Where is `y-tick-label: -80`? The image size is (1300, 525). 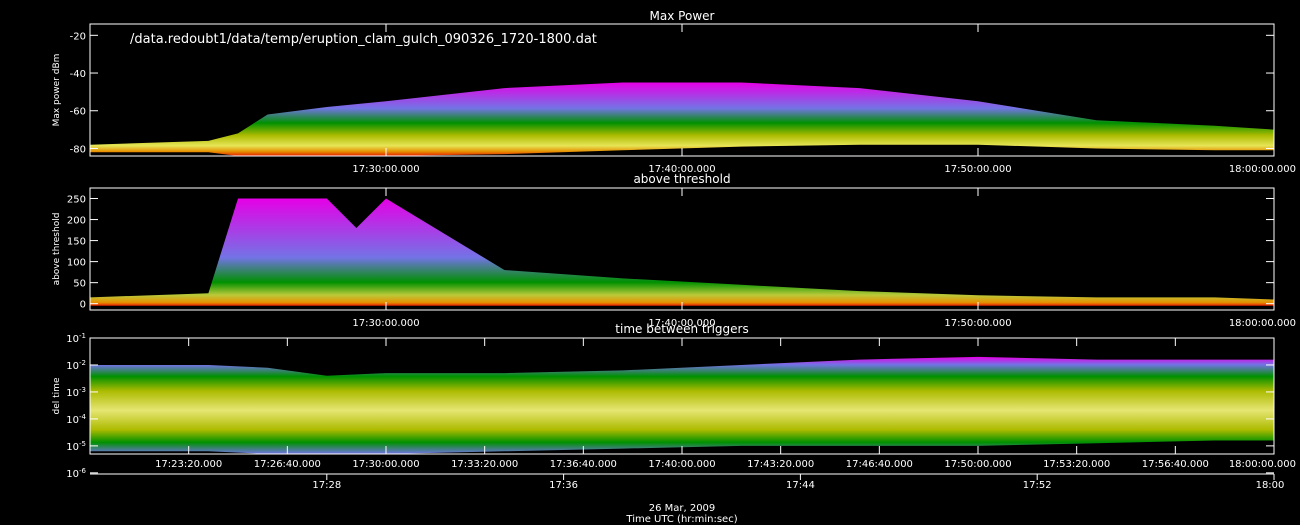 y-tick-label: -80 is located at coordinates (78, 149).